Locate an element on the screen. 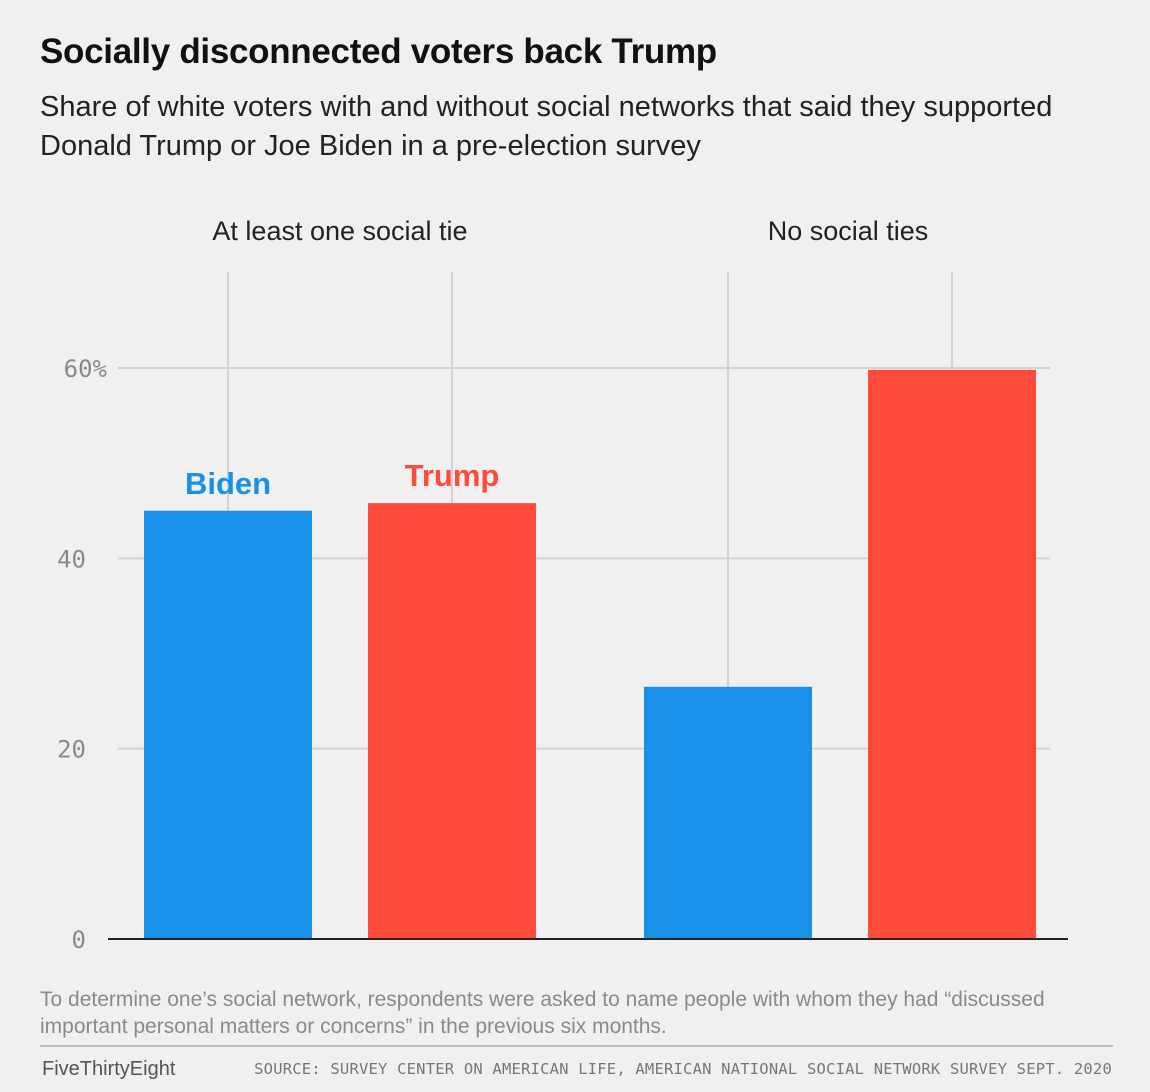  category-label: No social ties is located at coordinates (848, 231).